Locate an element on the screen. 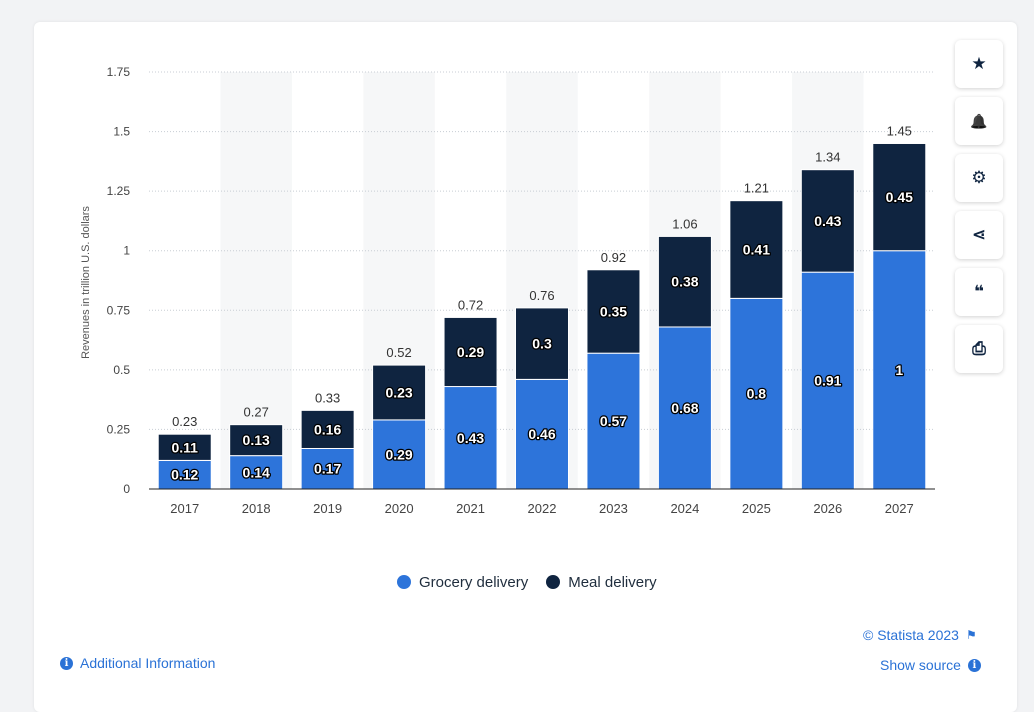 Image resolution: width=1034 pixels, height=712 pixels. favorite-button: ★ is located at coordinates (979, 64).